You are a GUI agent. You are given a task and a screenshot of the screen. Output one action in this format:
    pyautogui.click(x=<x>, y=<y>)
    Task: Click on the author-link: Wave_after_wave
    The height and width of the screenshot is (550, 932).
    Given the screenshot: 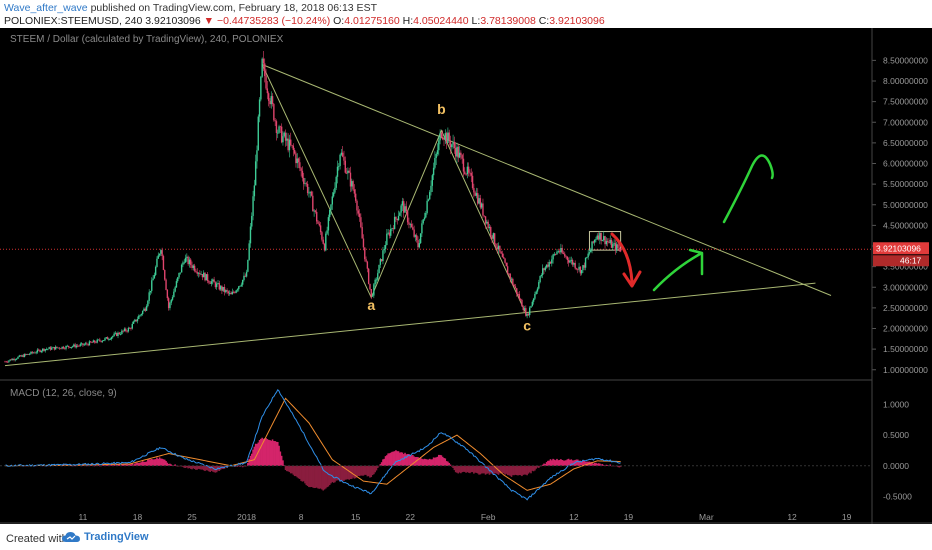 What is the action you would take?
    pyautogui.click(x=46, y=8)
    